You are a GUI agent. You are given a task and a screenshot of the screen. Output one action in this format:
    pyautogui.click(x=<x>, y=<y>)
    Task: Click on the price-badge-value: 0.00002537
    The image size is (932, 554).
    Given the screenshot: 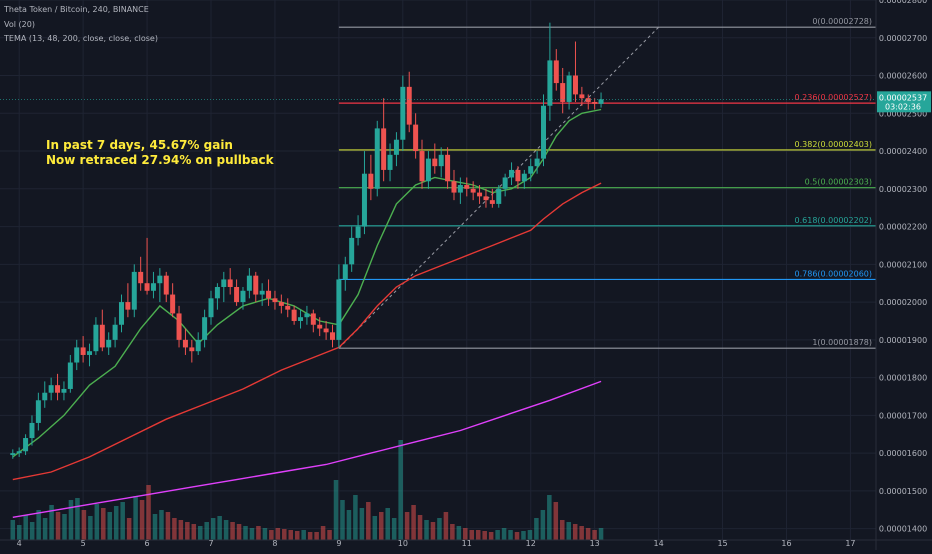 What is the action you would take?
    pyautogui.click(x=903, y=97)
    